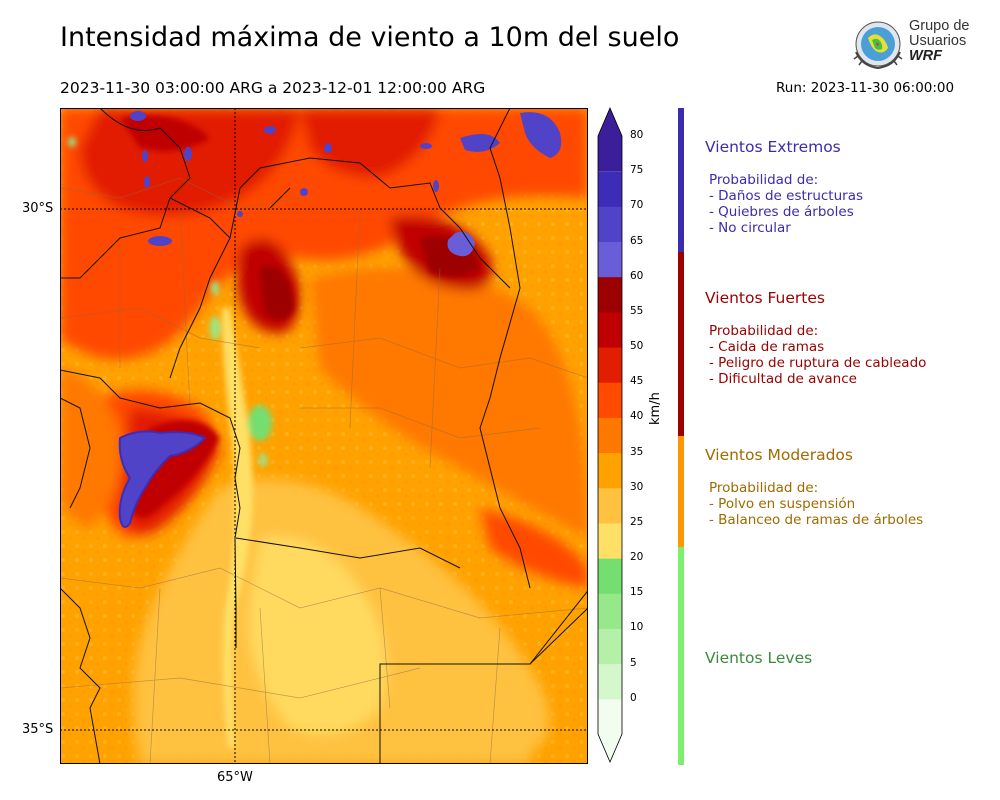  What do you see at coordinates (878, 45) in the screenshot?
I see `globe-logo-icon` at bounding box center [878, 45].